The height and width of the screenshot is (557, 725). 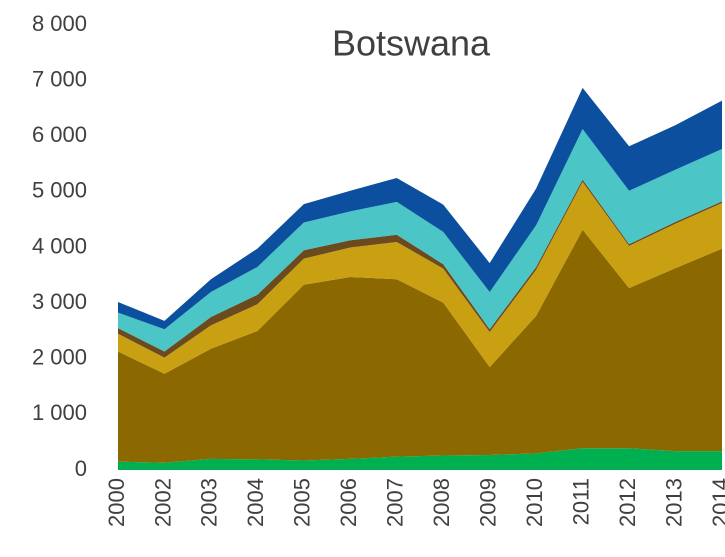 I want to click on x-tick-label: 2009, so click(x=488, y=502).